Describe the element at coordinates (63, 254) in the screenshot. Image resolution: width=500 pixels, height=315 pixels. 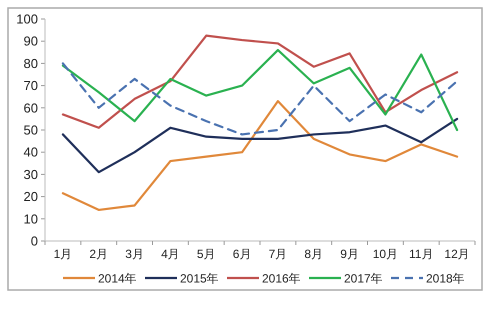
I see `x-tick-label: 1月` at that location.